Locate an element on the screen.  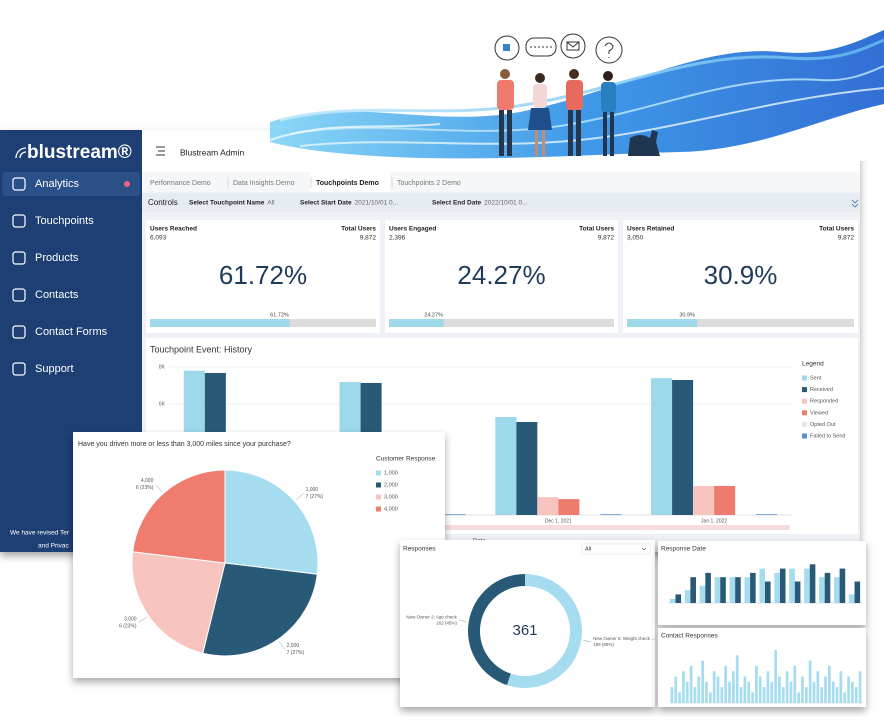
legend-label: 4,000 is located at coordinates (391, 509).